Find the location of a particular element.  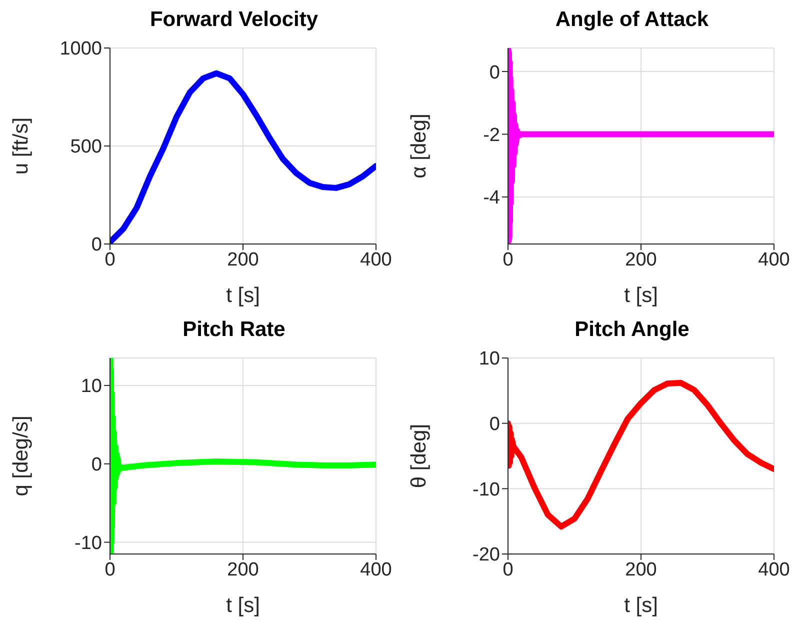

y-tick-label: -4 is located at coordinates (491, 198).